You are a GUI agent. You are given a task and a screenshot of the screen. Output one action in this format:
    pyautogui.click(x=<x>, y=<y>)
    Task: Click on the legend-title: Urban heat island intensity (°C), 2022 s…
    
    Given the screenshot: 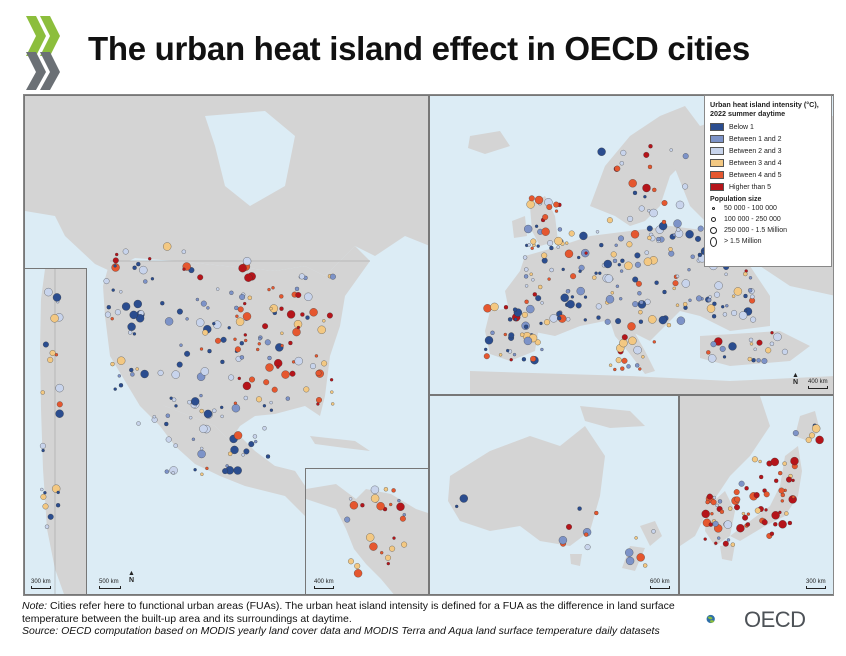 What is the action you would take?
    pyautogui.click(x=764, y=109)
    